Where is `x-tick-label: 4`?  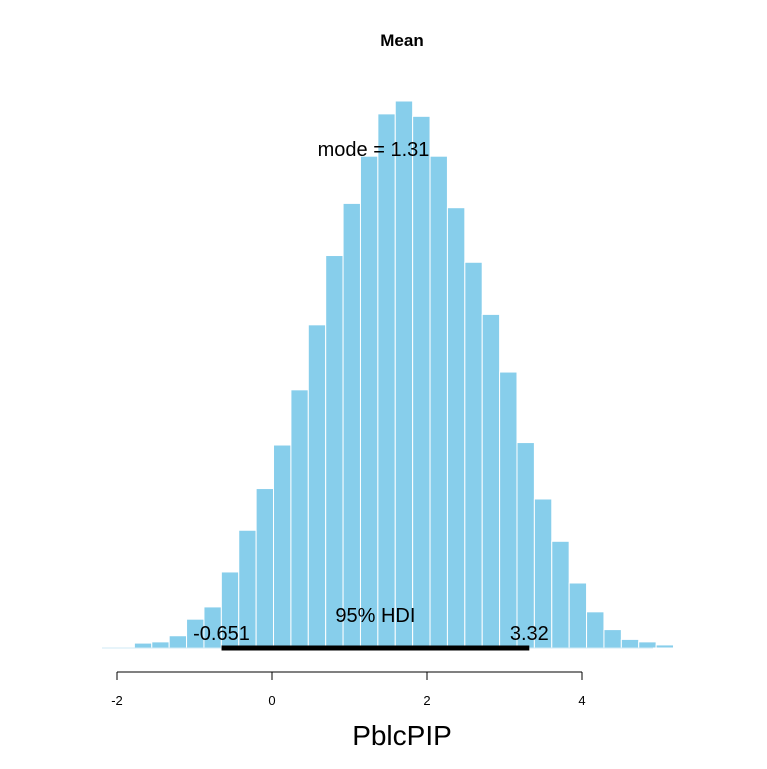
x-tick-label: 4 is located at coordinates (581, 700).